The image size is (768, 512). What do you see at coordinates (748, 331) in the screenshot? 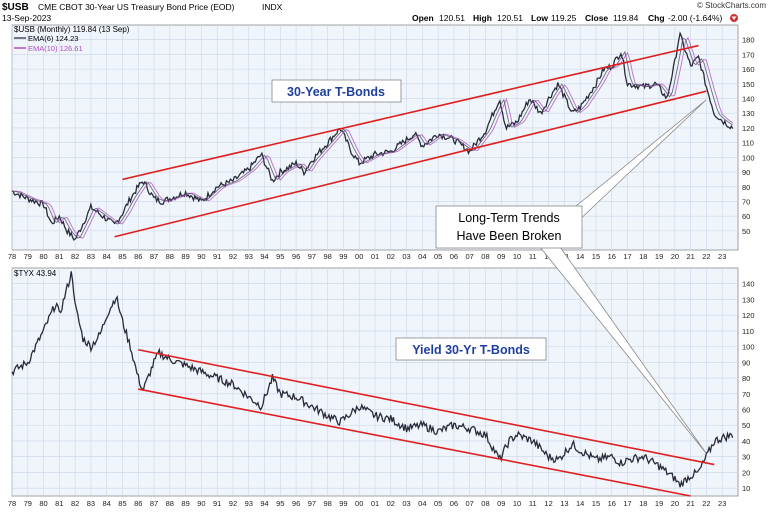
I see `yield-y-tick-label: 110` at bounding box center [748, 331].